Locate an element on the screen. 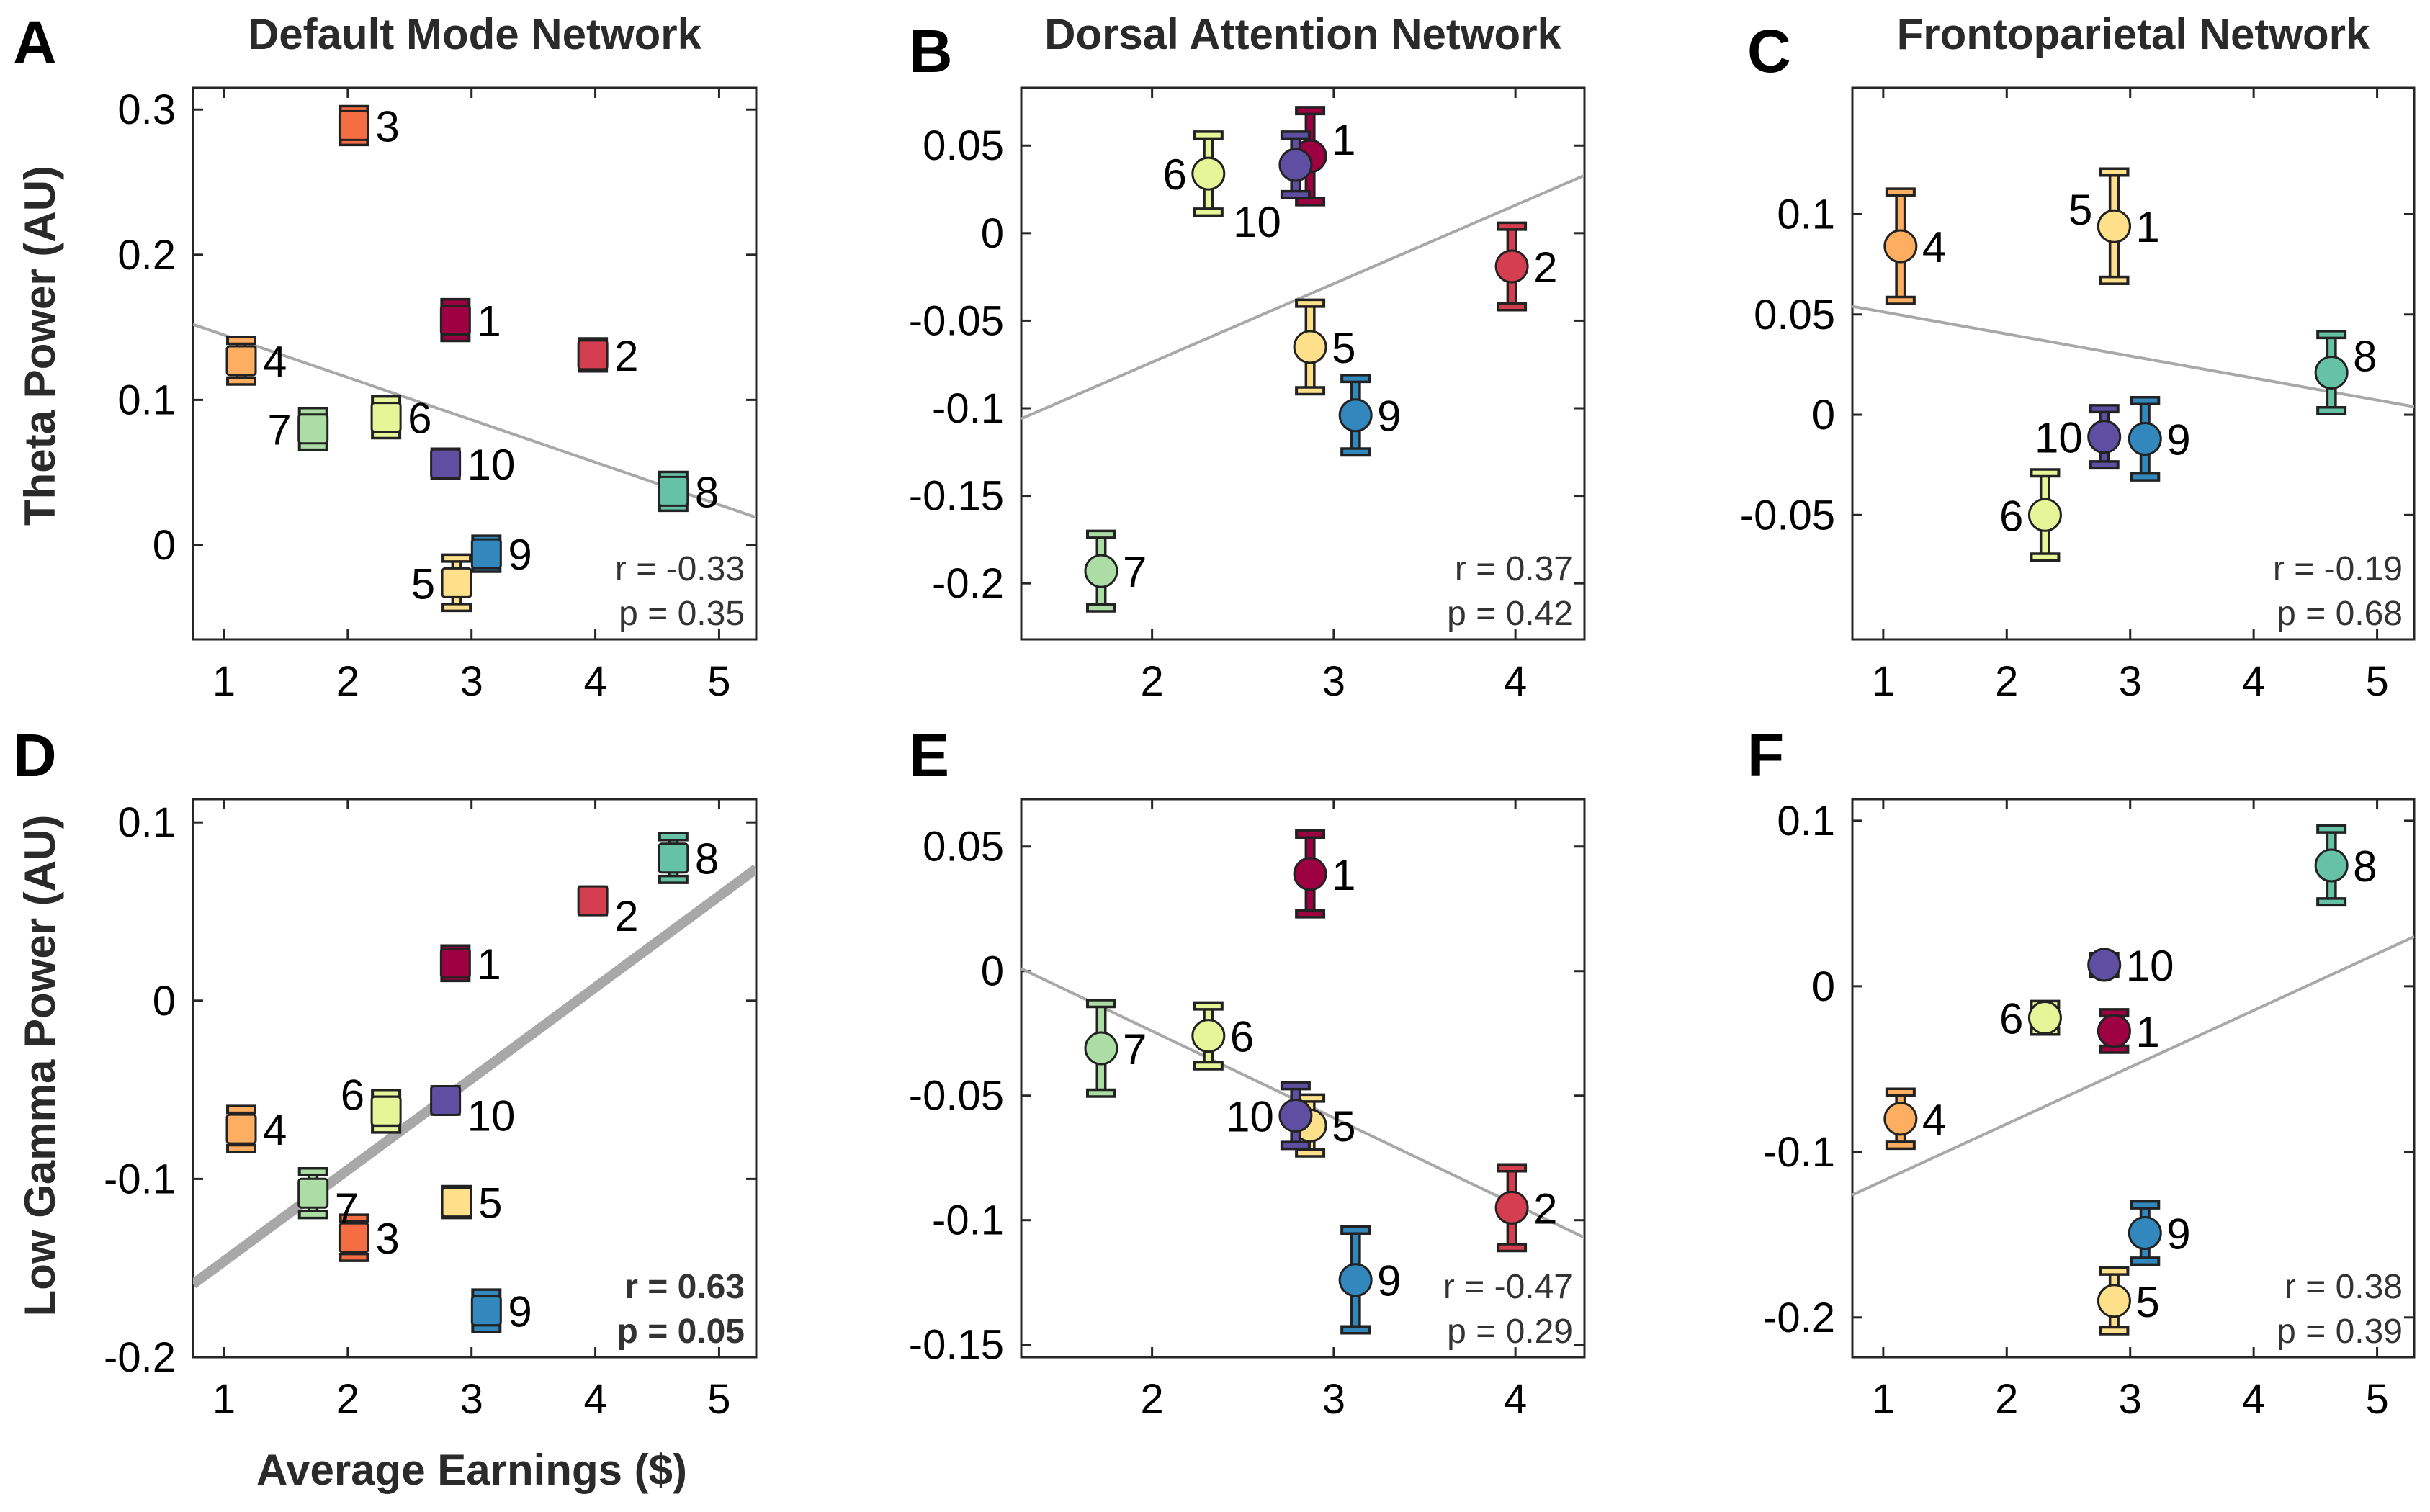 The width and height of the screenshot is (2430, 1512). point-label: 7 is located at coordinates (347, 1208).